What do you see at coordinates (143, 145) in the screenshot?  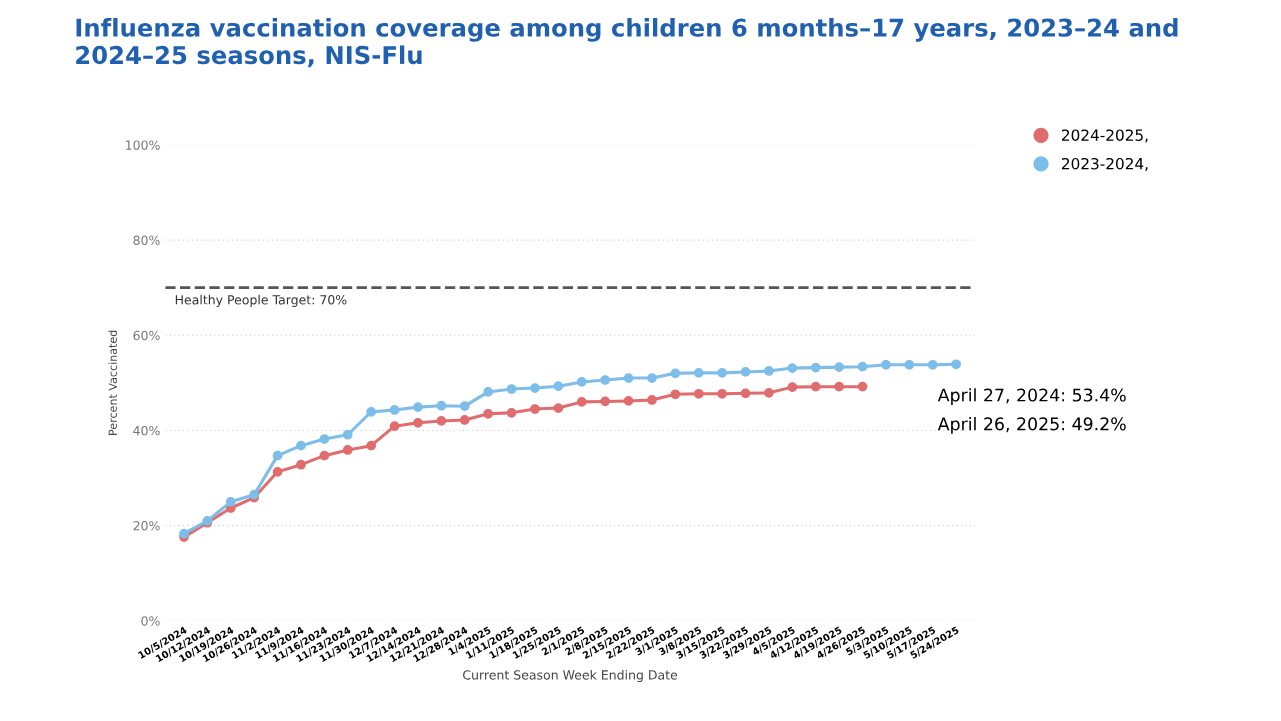 I see `y-tick-label: 100%` at bounding box center [143, 145].